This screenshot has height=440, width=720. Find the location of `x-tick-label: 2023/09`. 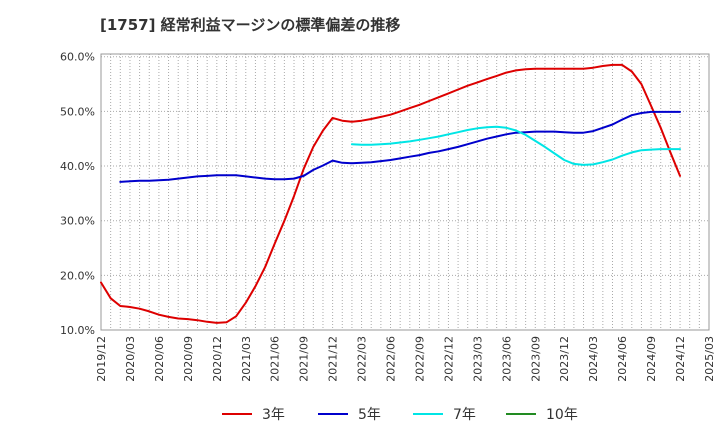

x-tick-label: 2023/09 is located at coordinates (535, 359).